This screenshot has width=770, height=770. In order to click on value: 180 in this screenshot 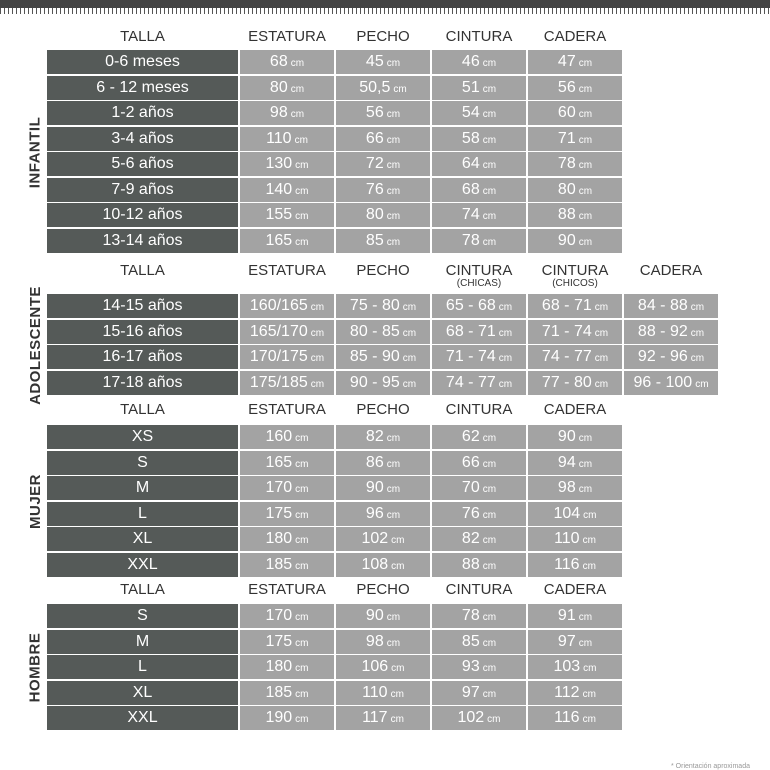, I will do `click(279, 538)`.